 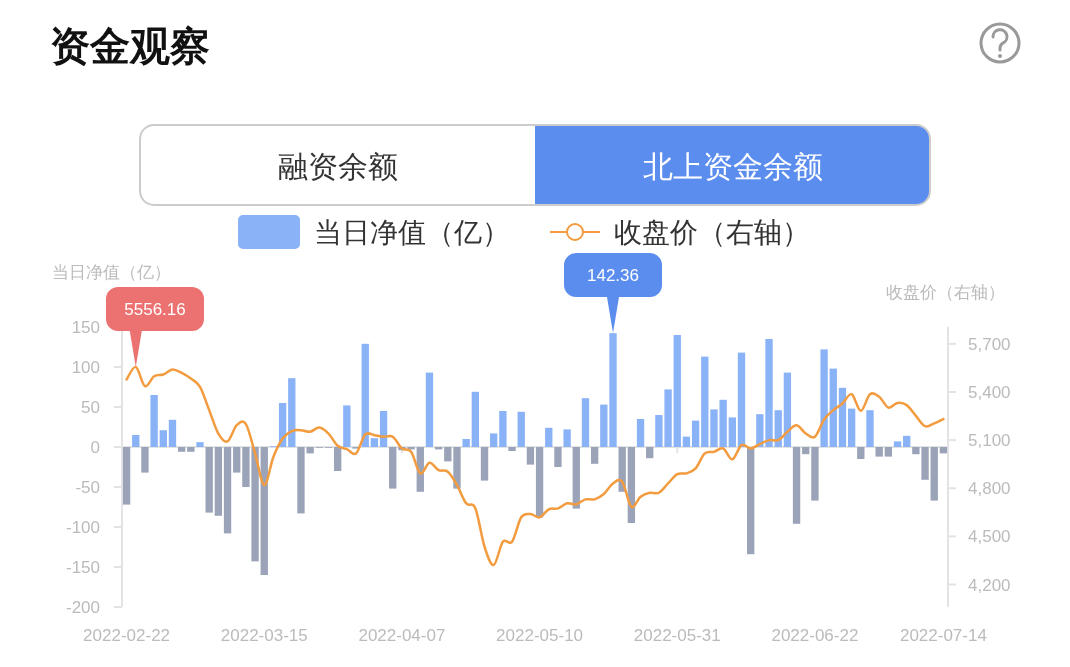 I want to click on y-tick-label: -100, so click(x=82, y=527).